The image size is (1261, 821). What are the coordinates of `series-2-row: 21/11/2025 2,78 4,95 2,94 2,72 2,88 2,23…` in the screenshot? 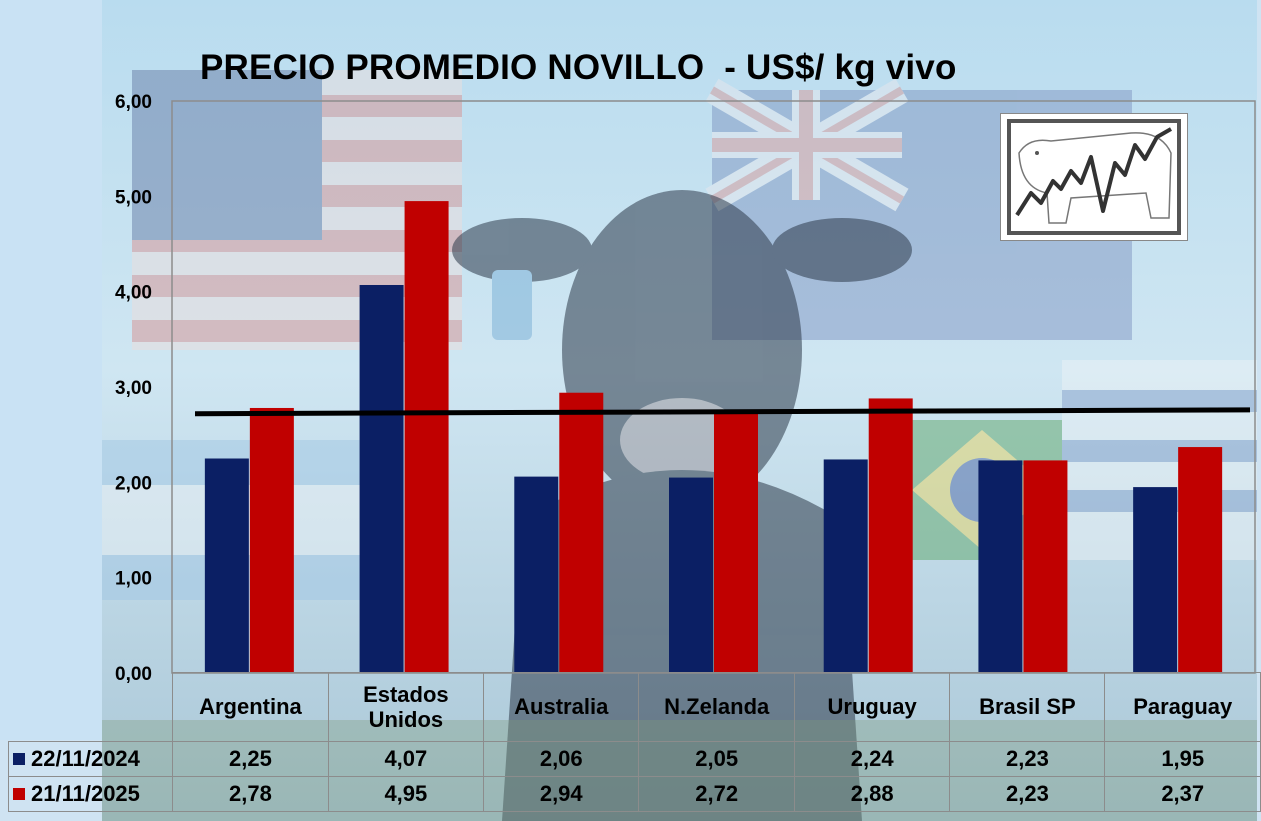 It's located at (634, 794).